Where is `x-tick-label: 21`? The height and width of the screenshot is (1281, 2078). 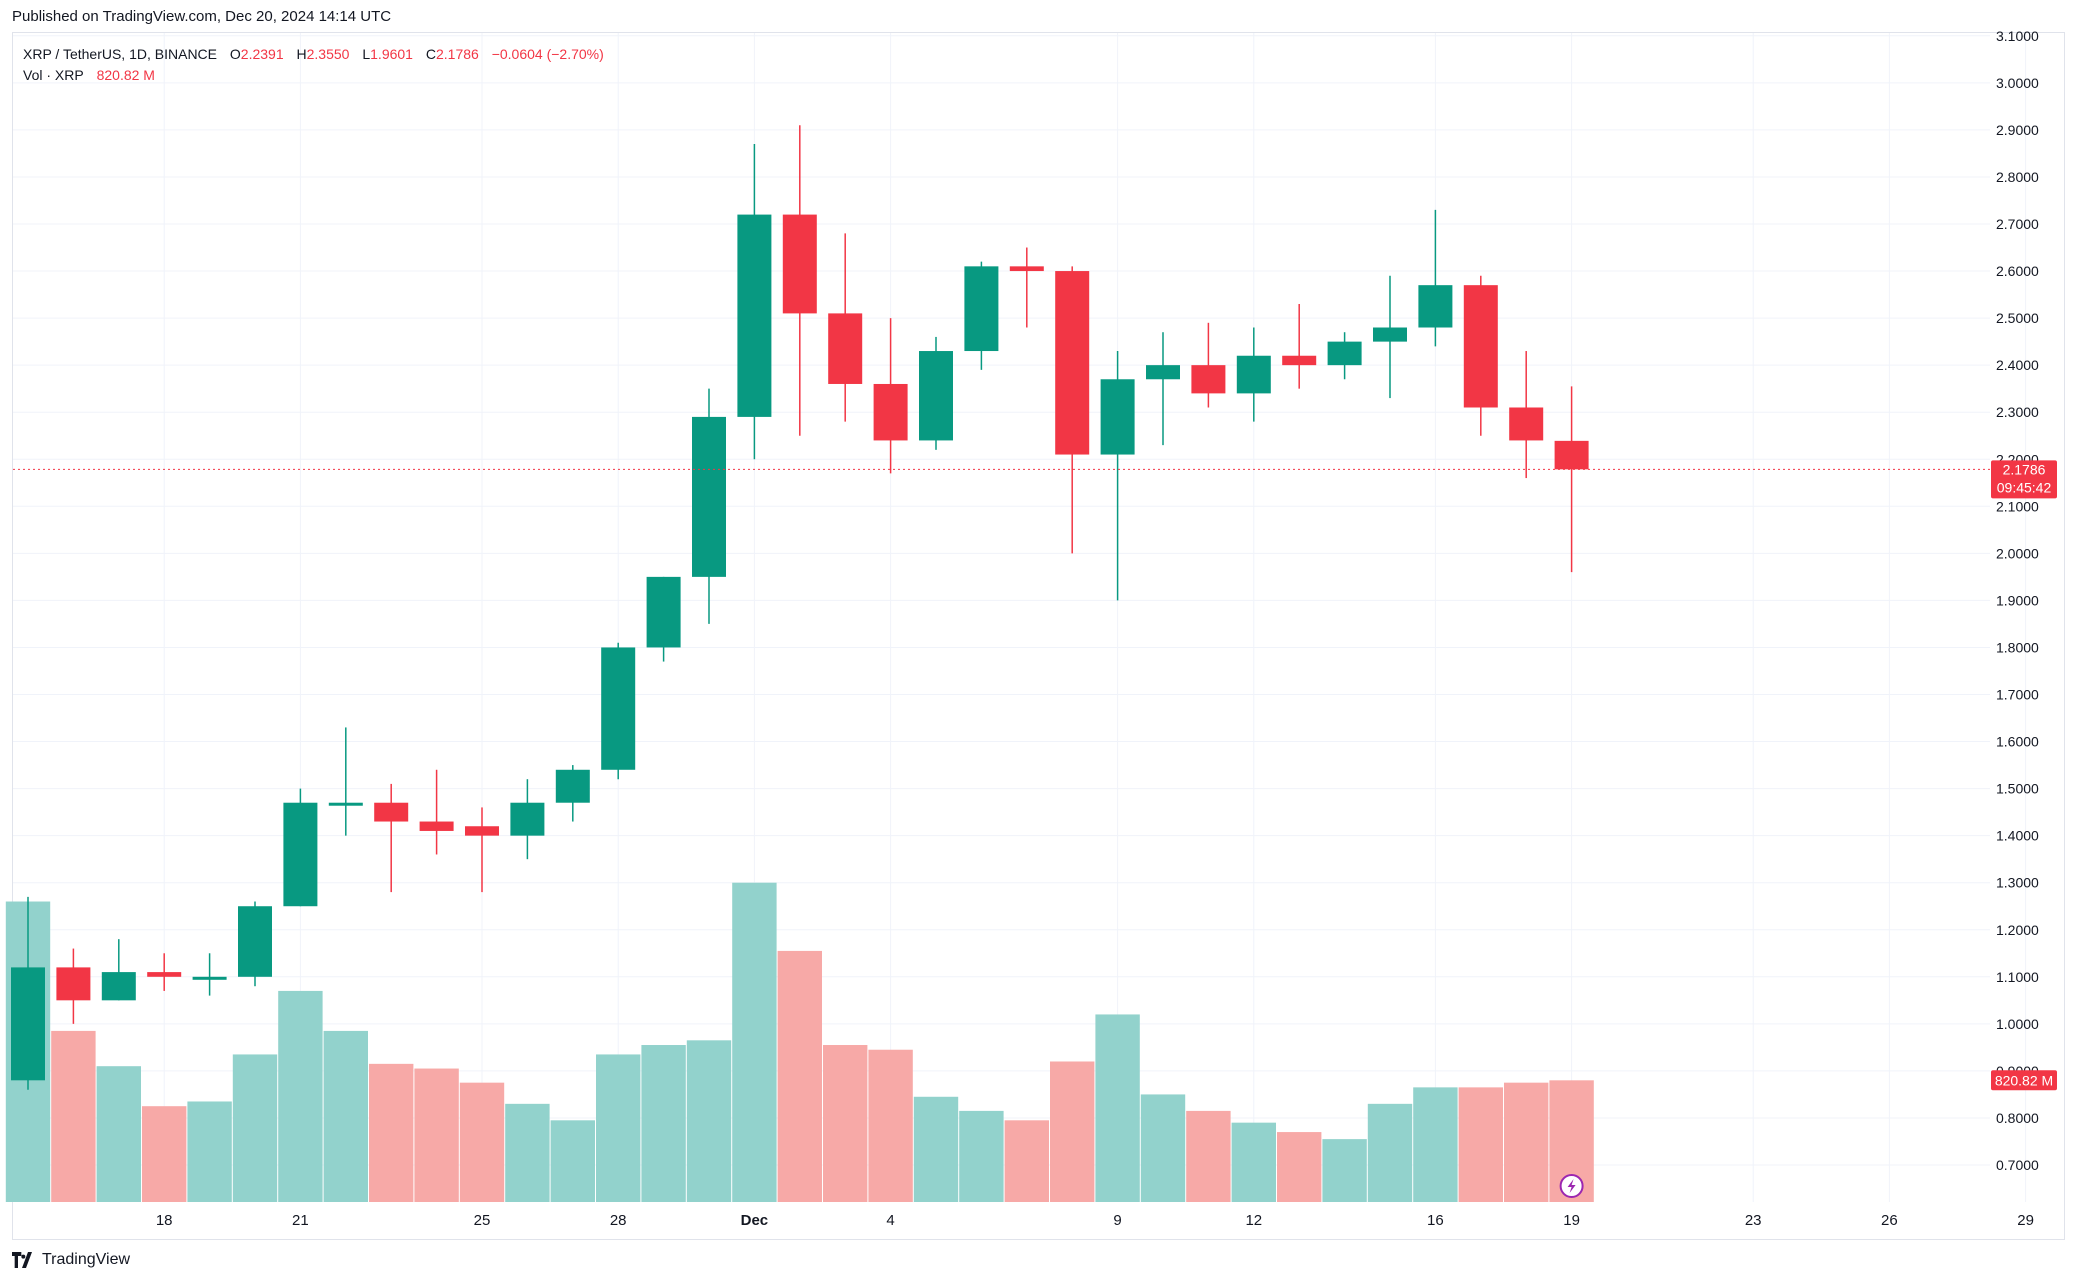 x-tick-label: 21 is located at coordinates (300, 1220).